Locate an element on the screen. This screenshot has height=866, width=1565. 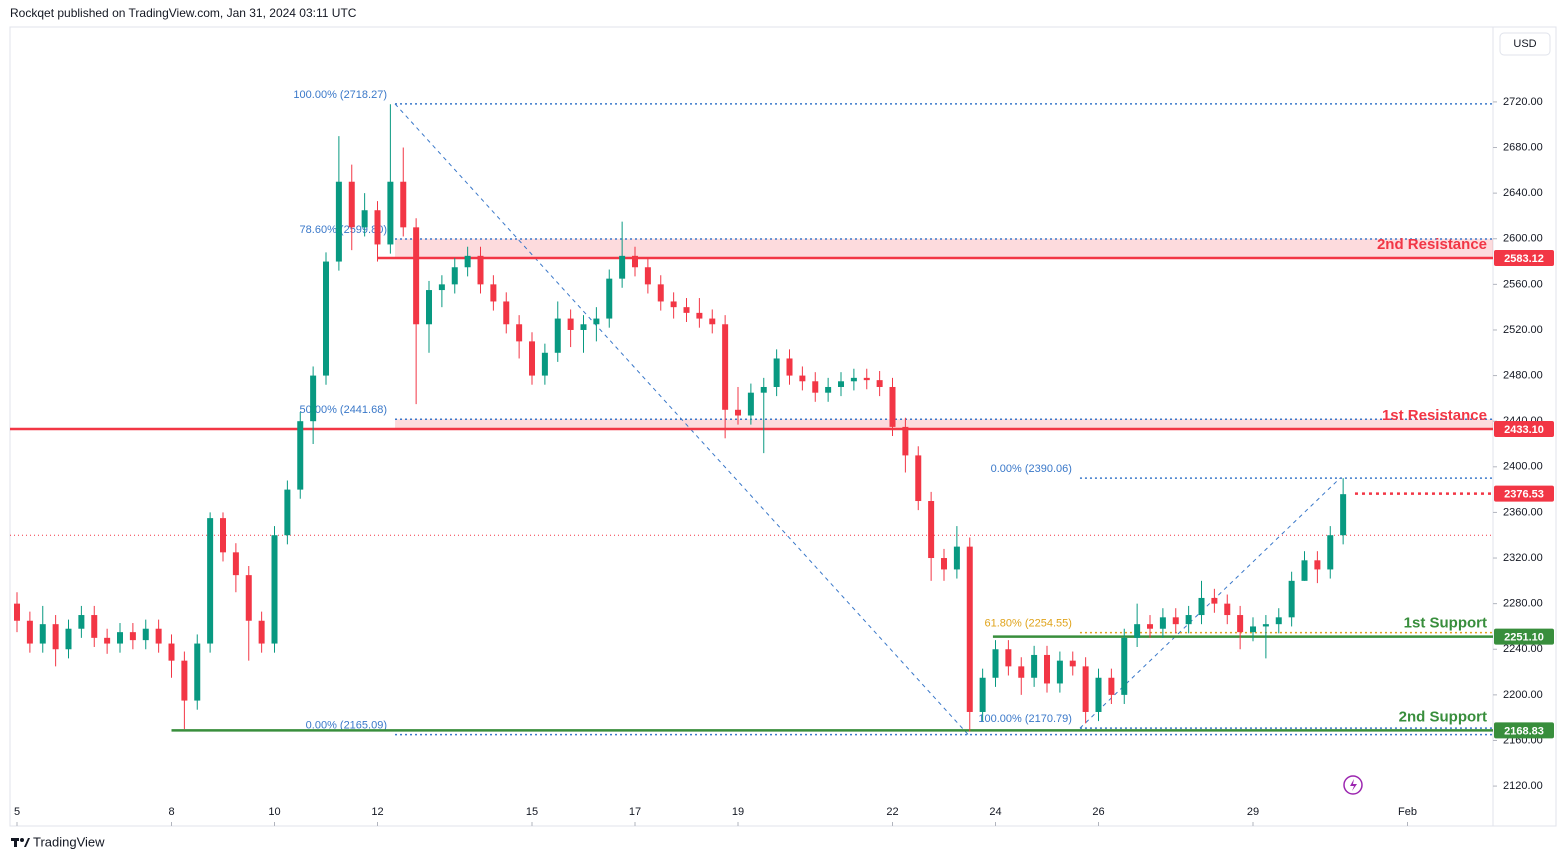
price-tag-label: 2433.10 is located at coordinates (1524, 430).